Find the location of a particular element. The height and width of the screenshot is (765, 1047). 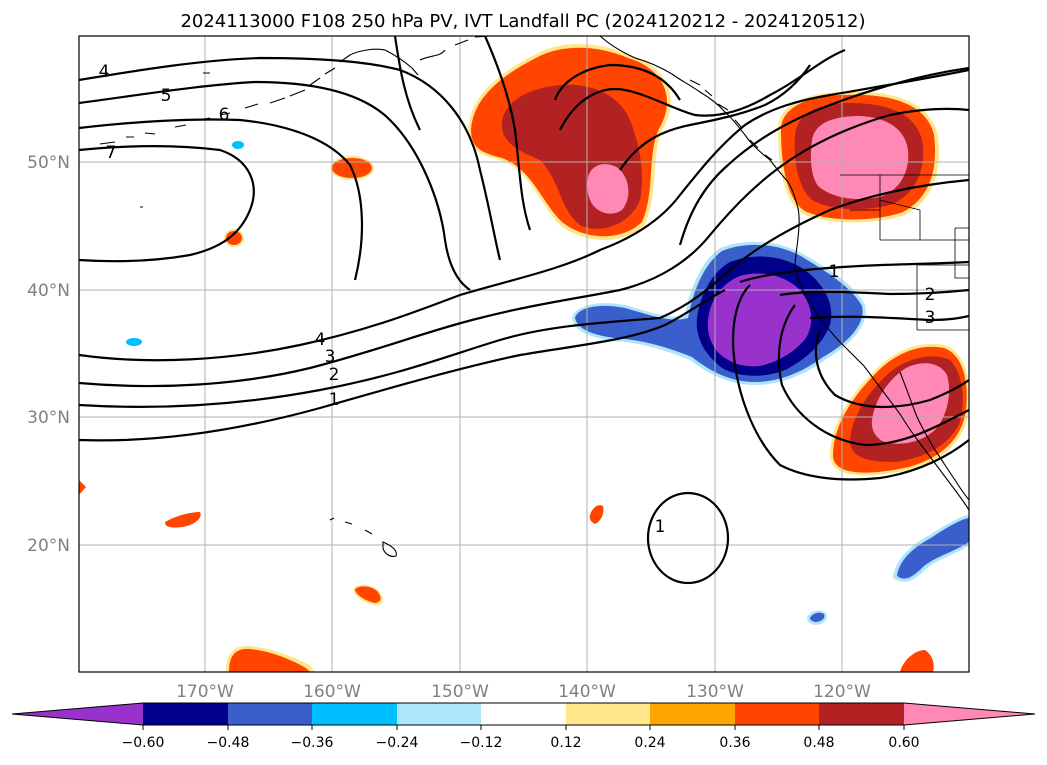

state-borders is located at coordinates (904, 252).